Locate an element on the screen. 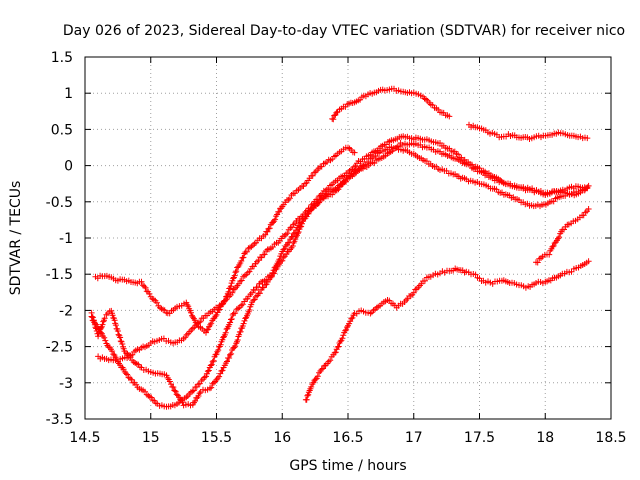 The height and width of the screenshot is (480, 640). y-tick-labels: -3.5 -3 -2.5 -2 -1.5 -1 -0.5 0 0.5 1 1.5 is located at coordinates (59, 239).